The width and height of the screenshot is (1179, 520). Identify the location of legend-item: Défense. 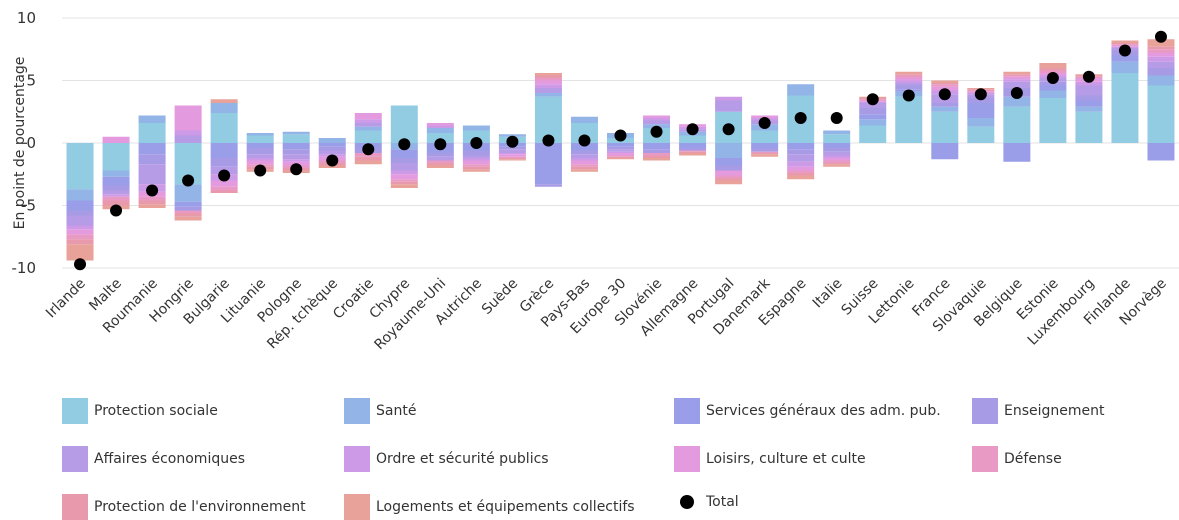
(1017, 459).